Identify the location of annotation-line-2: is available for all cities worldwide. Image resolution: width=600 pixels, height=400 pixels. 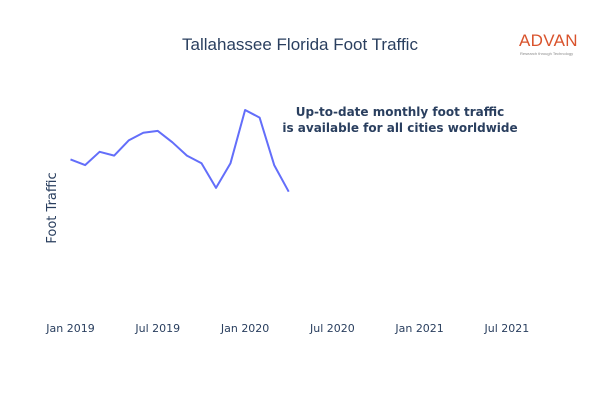
(400, 128).